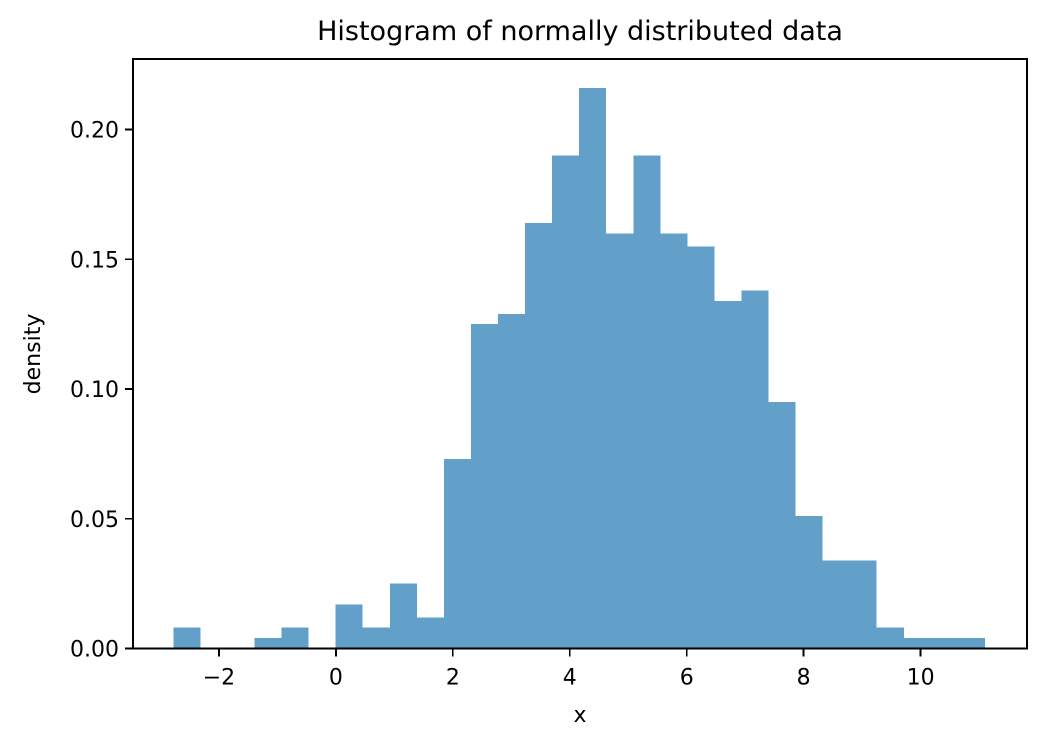 Image resolution: width=1045 pixels, height=751 pixels. I want to click on x-tick-label: 8, so click(804, 678).